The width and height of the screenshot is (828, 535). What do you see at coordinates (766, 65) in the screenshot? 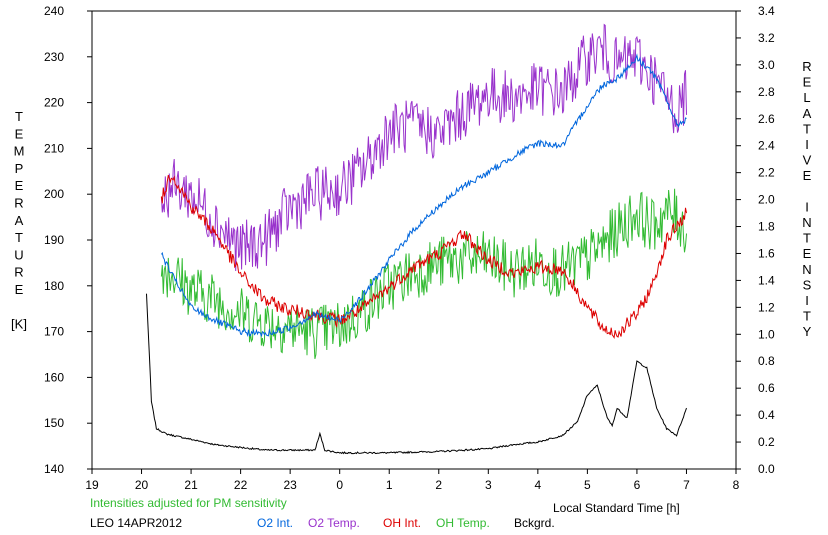
I see `y-right-tick-label: 3.0` at bounding box center [766, 65].